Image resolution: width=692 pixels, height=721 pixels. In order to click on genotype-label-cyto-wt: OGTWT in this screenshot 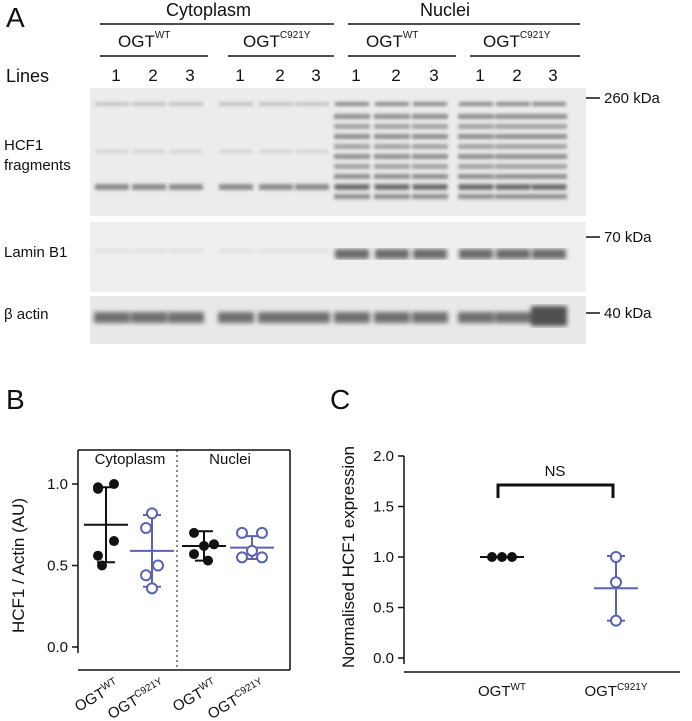, I will do `click(144, 40)`.